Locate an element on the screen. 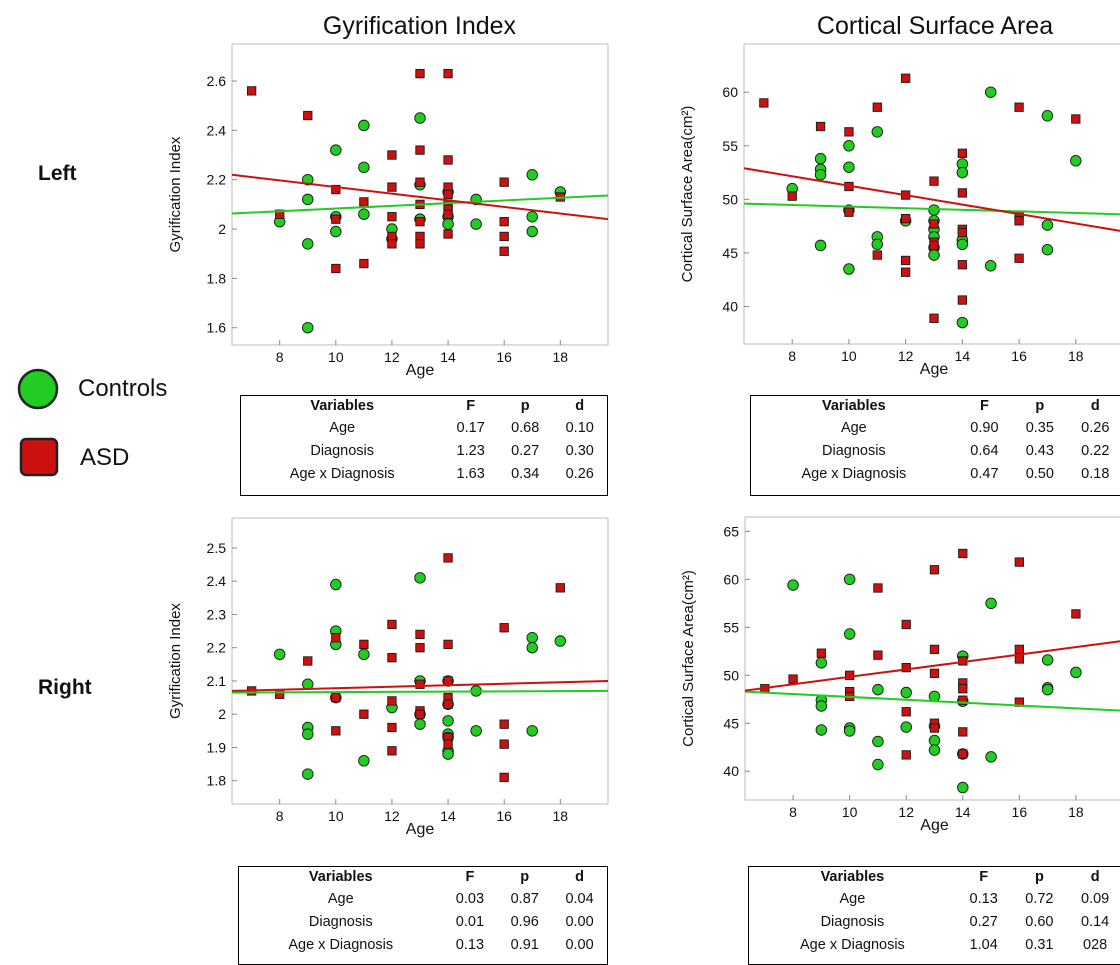 The image size is (1120, 965). y-axis-label: Gyrification Index is located at coordinates (175, 661).